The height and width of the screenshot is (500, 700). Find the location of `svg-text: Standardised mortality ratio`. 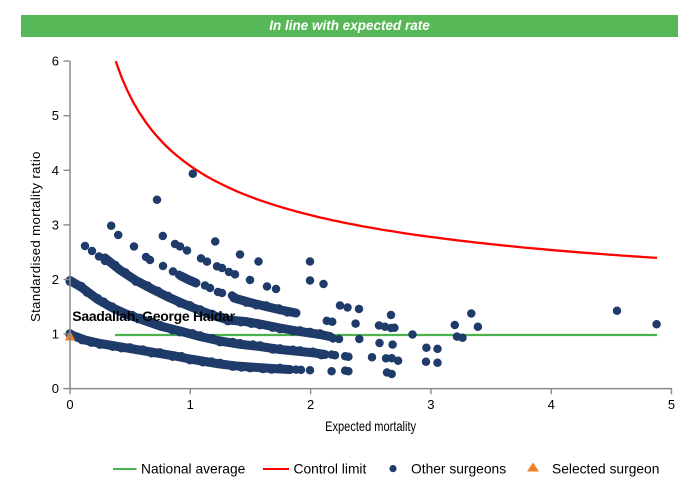

svg-text: Standardised mortality ratio is located at coordinates (35, 236).